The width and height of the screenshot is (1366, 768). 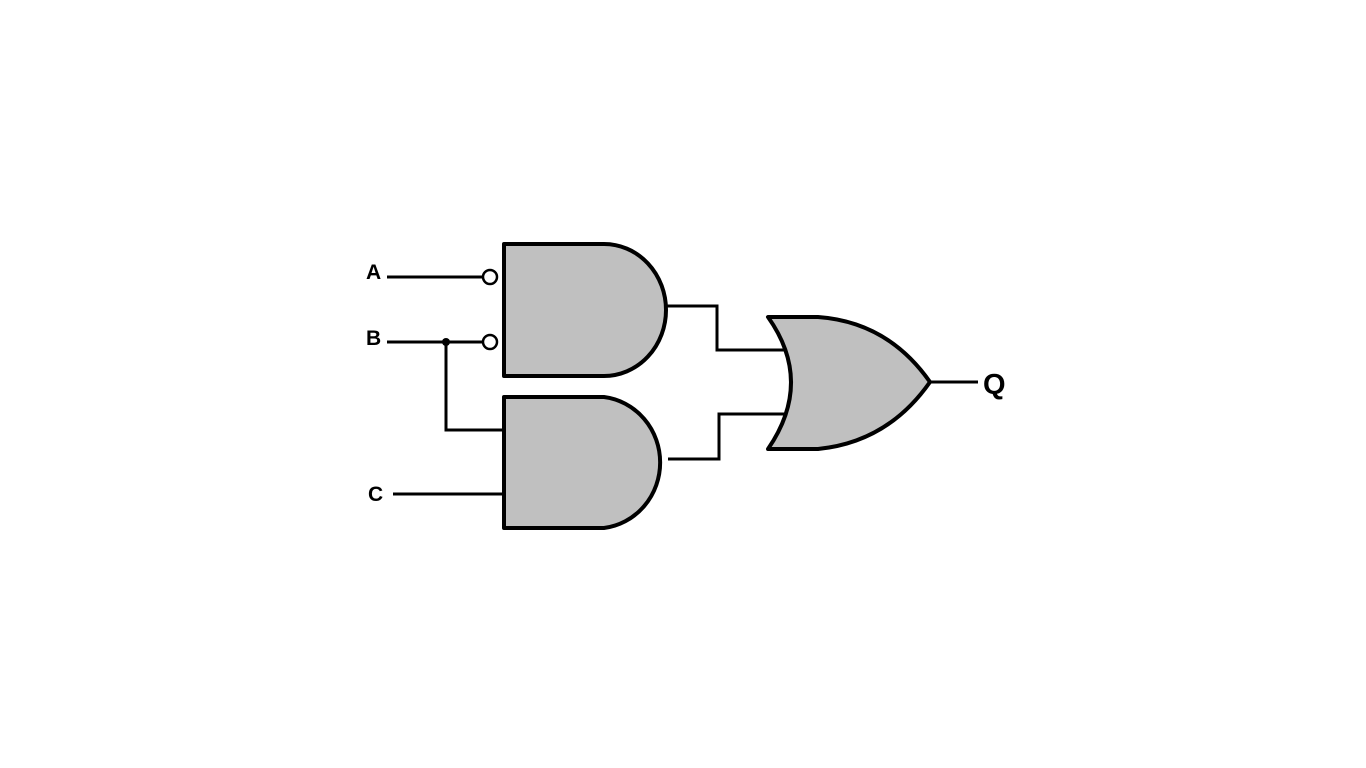 What do you see at coordinates (994, 385) in the screenshot?
I see `output-label-q: Q` at bounding box center [994, 385].